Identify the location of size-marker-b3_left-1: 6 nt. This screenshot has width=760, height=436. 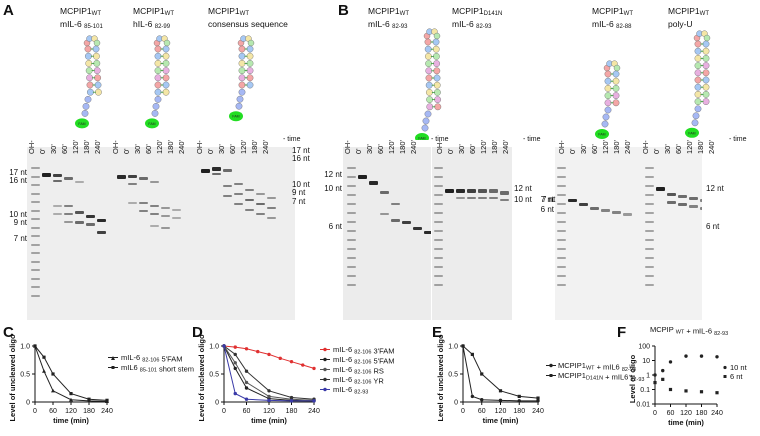
(547, 209).